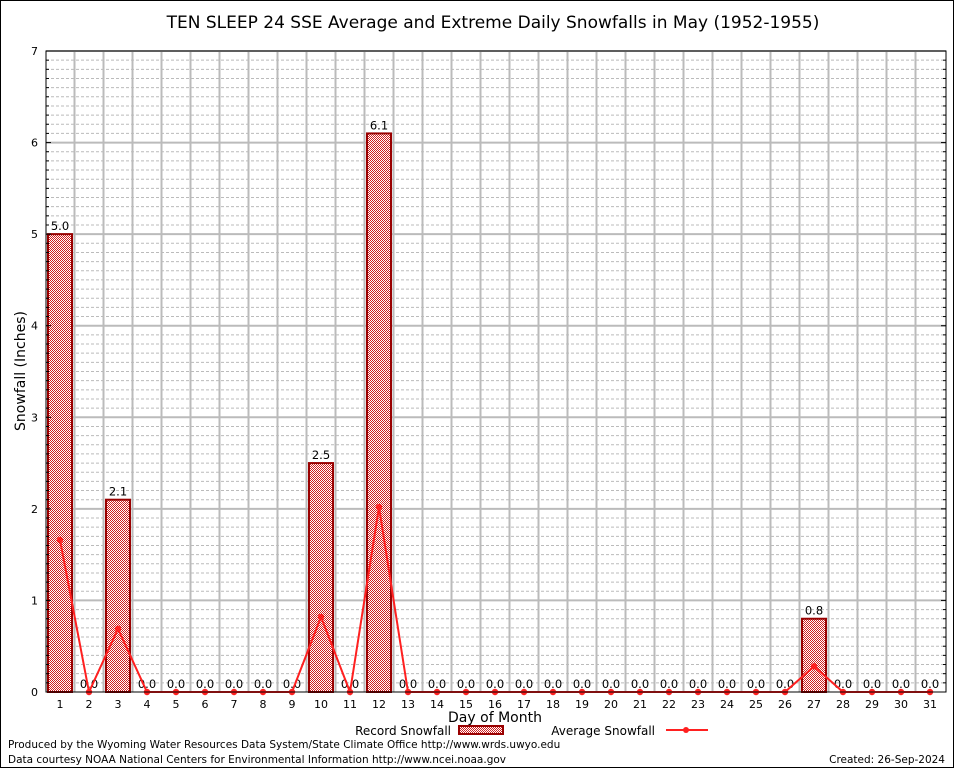 The height and width of the screenshot is (768, 954). I want to click on x-tick-label: 20, so click(611, 704).